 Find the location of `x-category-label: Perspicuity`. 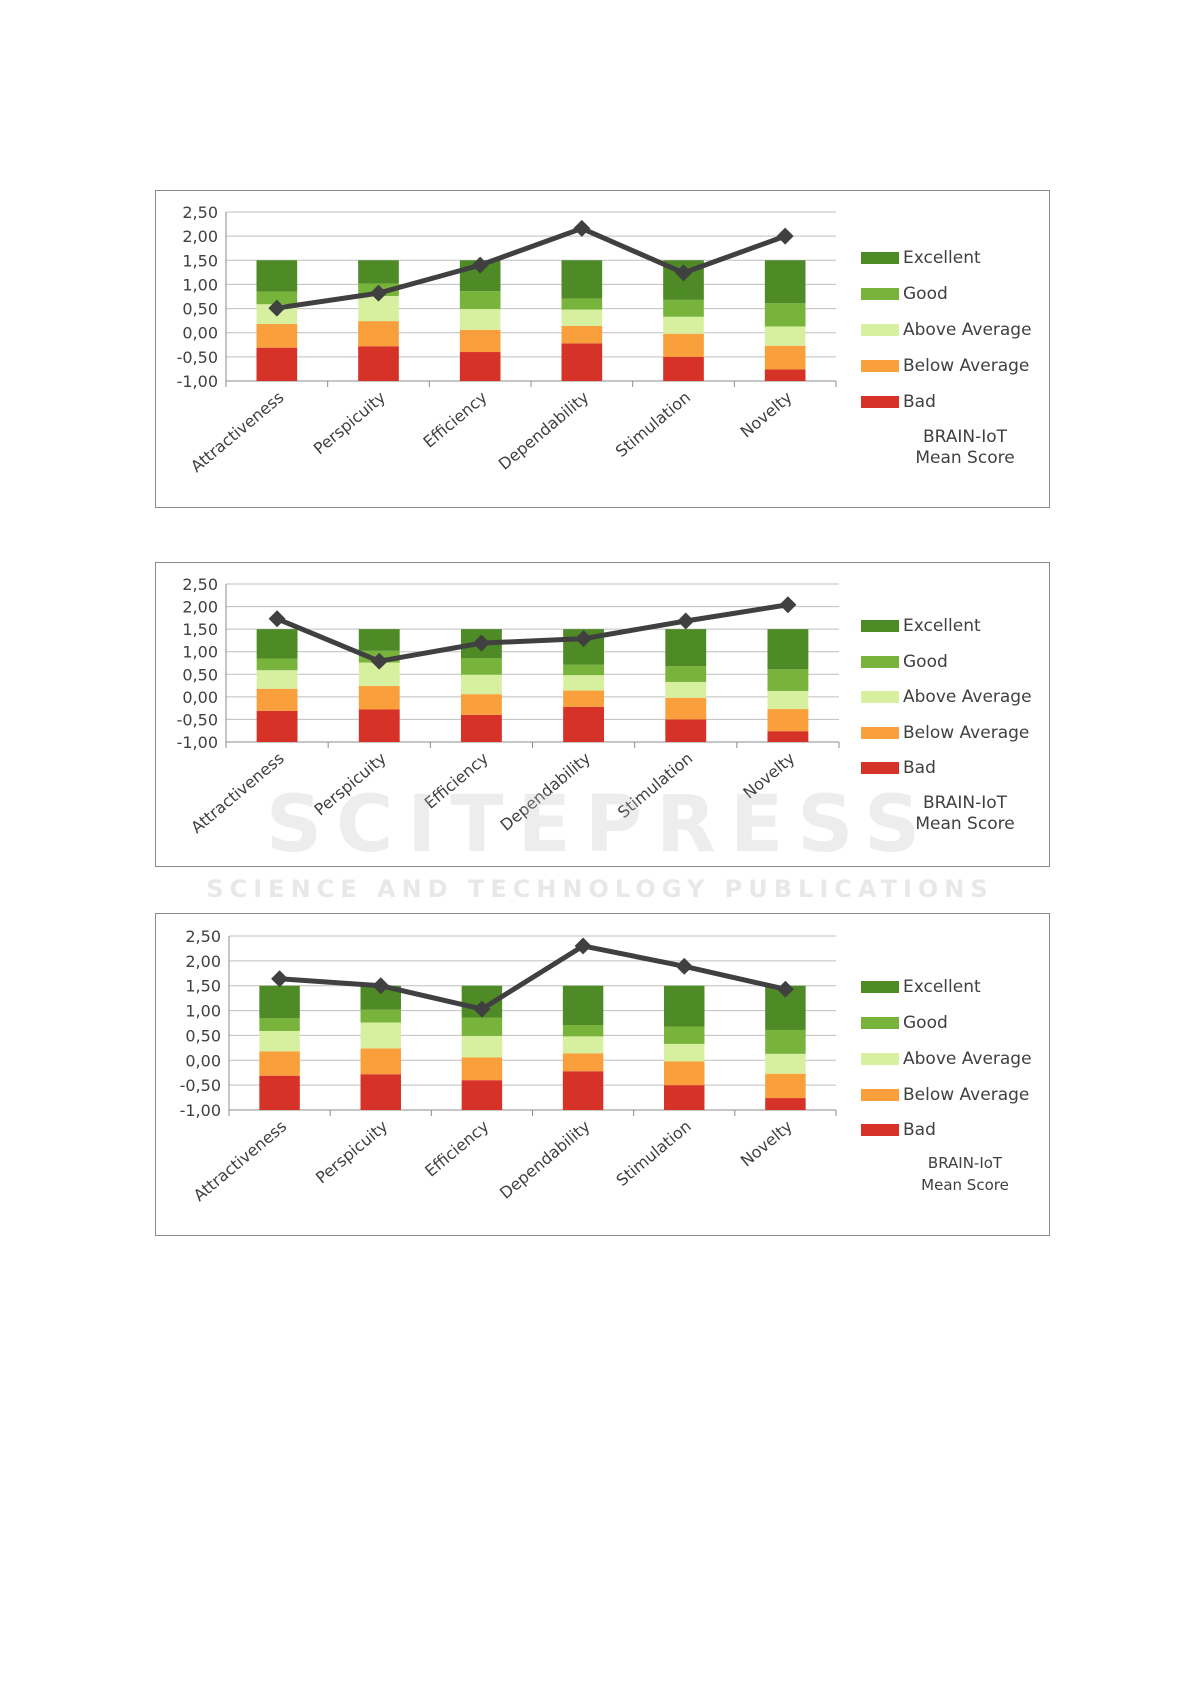

x-category-label: Perspicuity is located at coordinates (350, 784).